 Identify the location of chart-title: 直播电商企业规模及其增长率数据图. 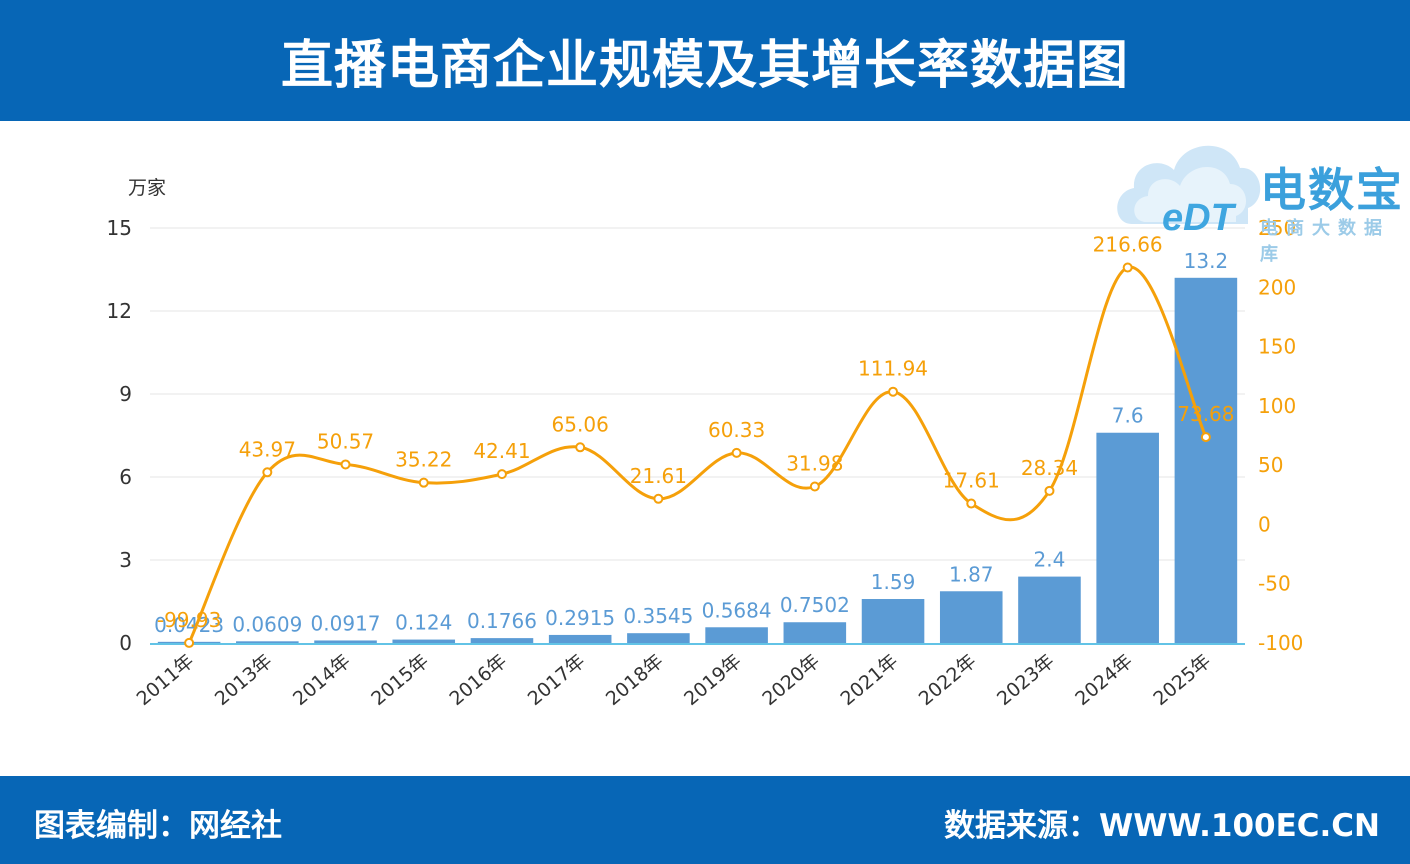
(704, 66).